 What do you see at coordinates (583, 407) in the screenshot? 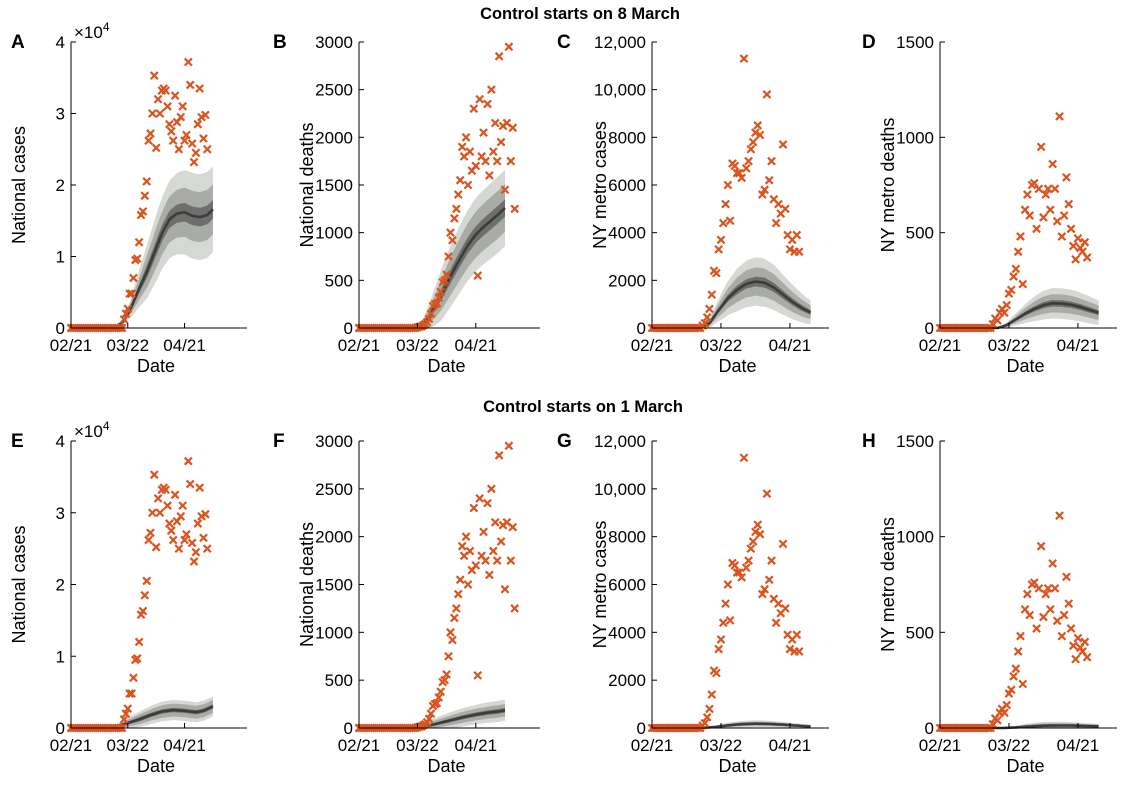
I see `row-title-bottom: Control starts on 1 March` at bounding box center [583, 407].